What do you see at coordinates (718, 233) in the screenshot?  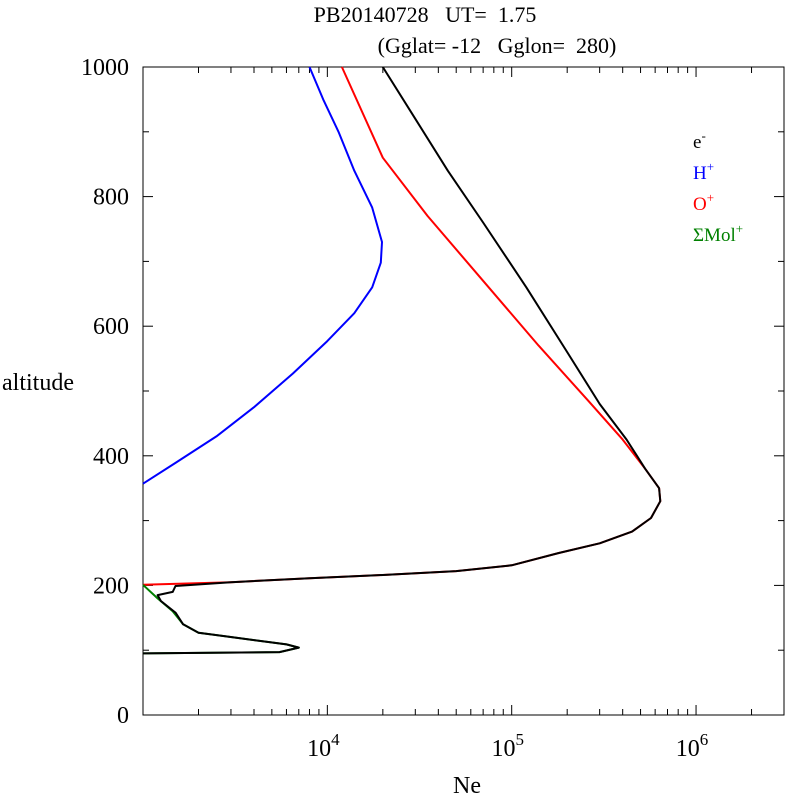 I see `legend-entry: ΣMol+` at bounding box center [718, 233].